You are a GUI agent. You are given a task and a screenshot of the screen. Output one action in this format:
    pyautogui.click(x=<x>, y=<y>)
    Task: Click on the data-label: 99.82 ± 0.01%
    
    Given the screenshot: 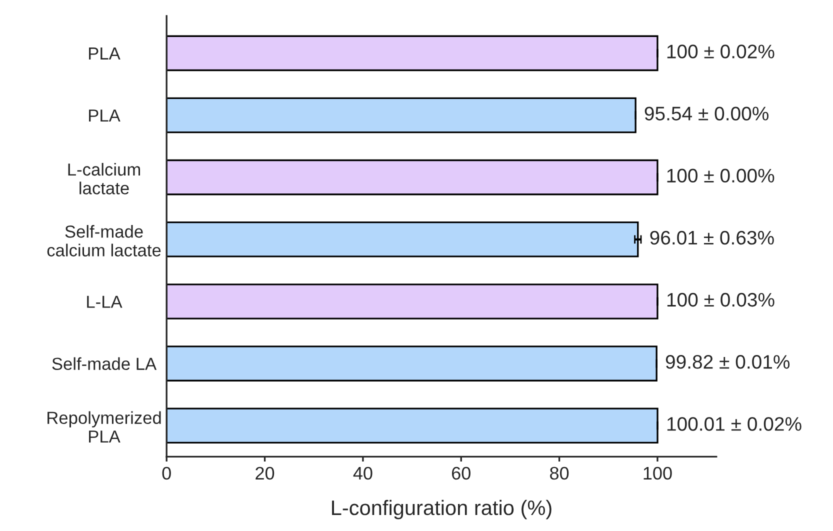 What is the action you would take?
    pyautogui.click(x=728, y=362)
    